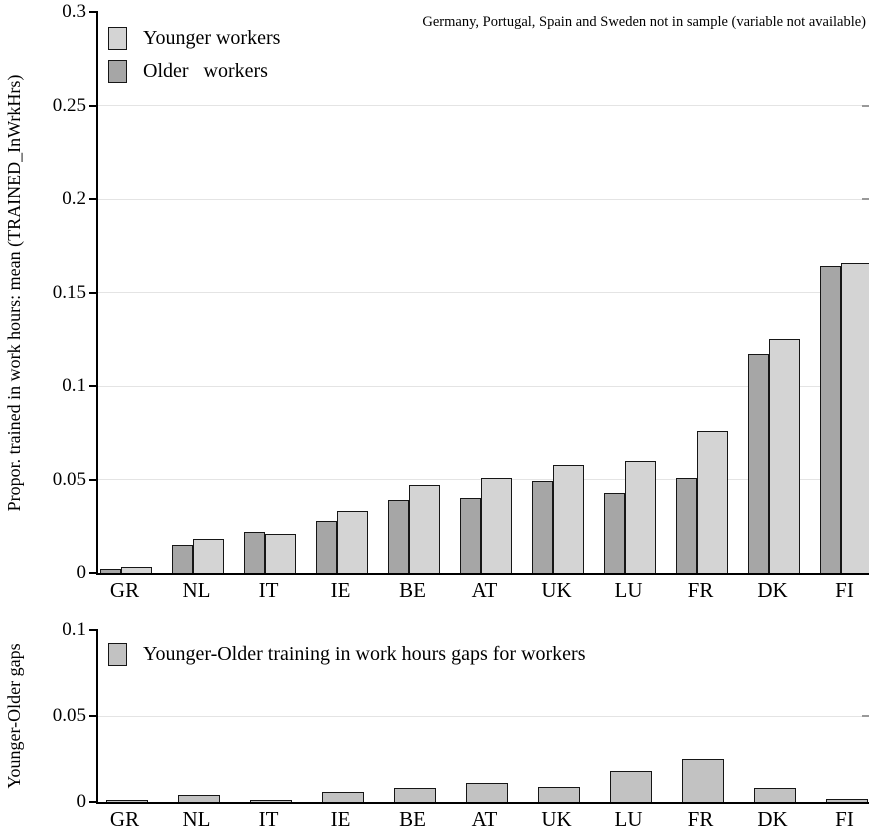  What do you see at coordinates (69, 105) in the screenshot?
I see `y-tick-label-0.25: 0.25` at bounding box center [69, 105].